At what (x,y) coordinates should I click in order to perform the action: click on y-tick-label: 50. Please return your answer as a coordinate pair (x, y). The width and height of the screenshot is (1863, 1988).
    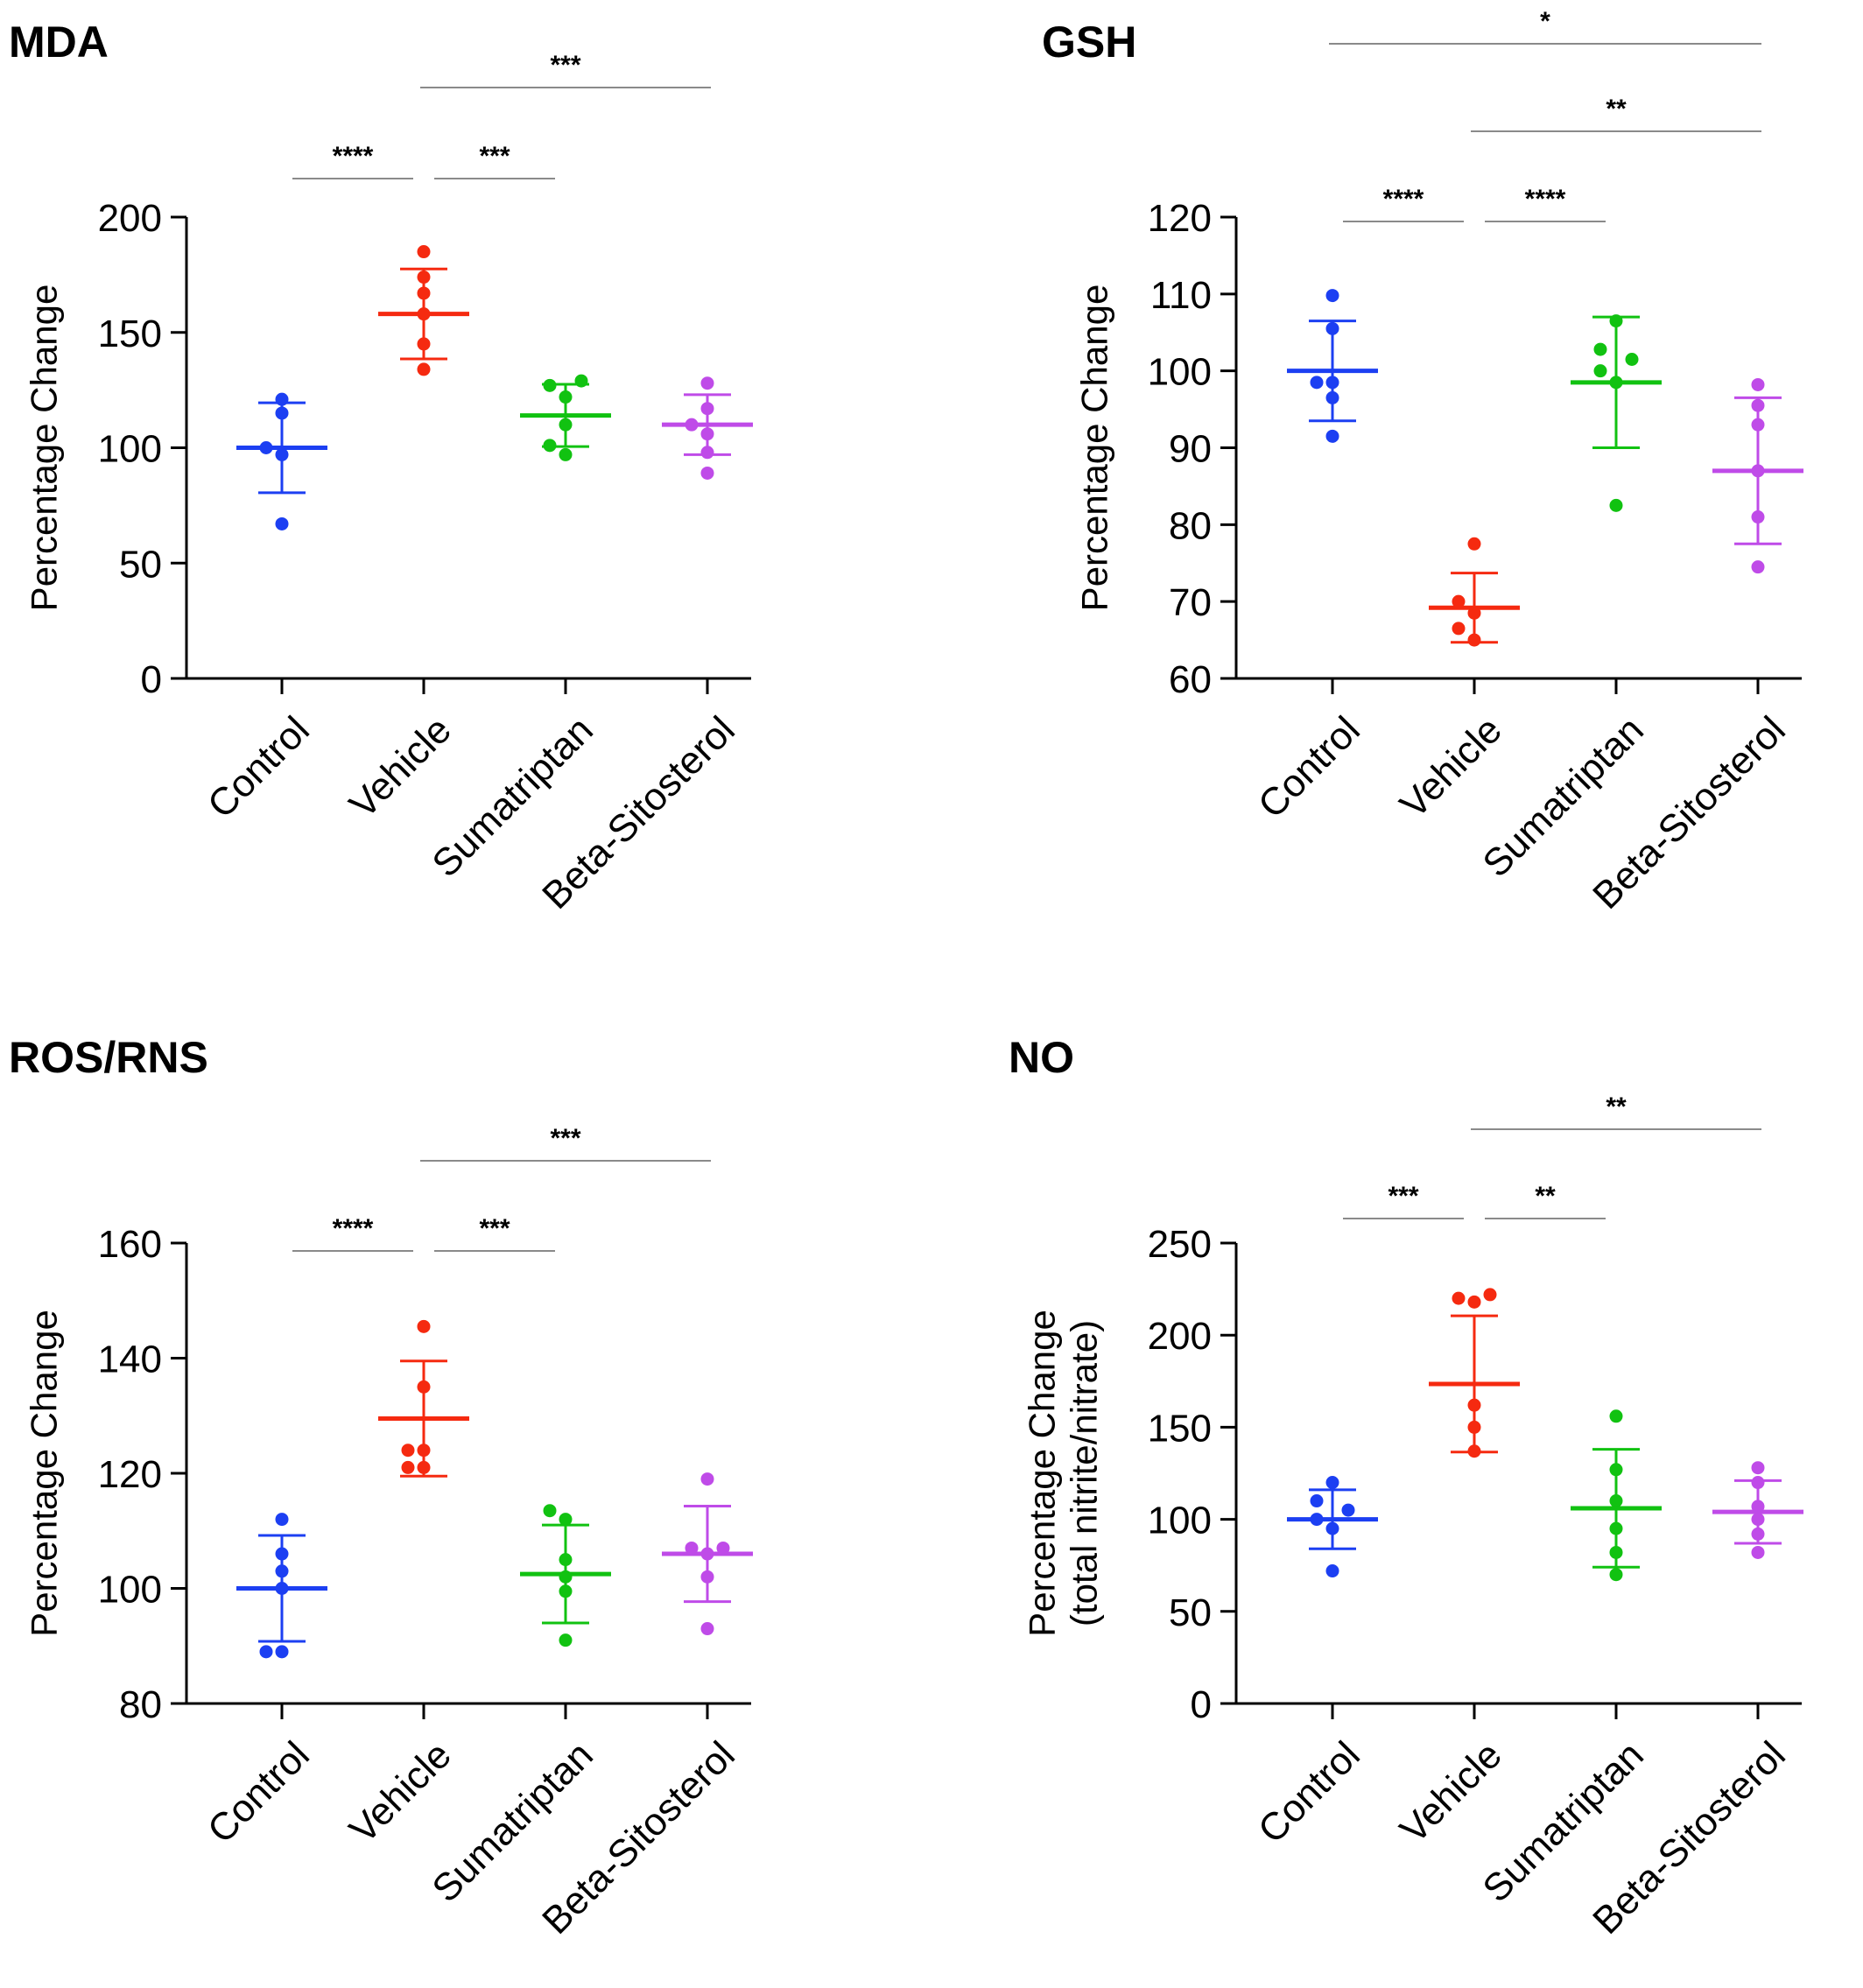
    Looking at the image, I should click on (141, 564).